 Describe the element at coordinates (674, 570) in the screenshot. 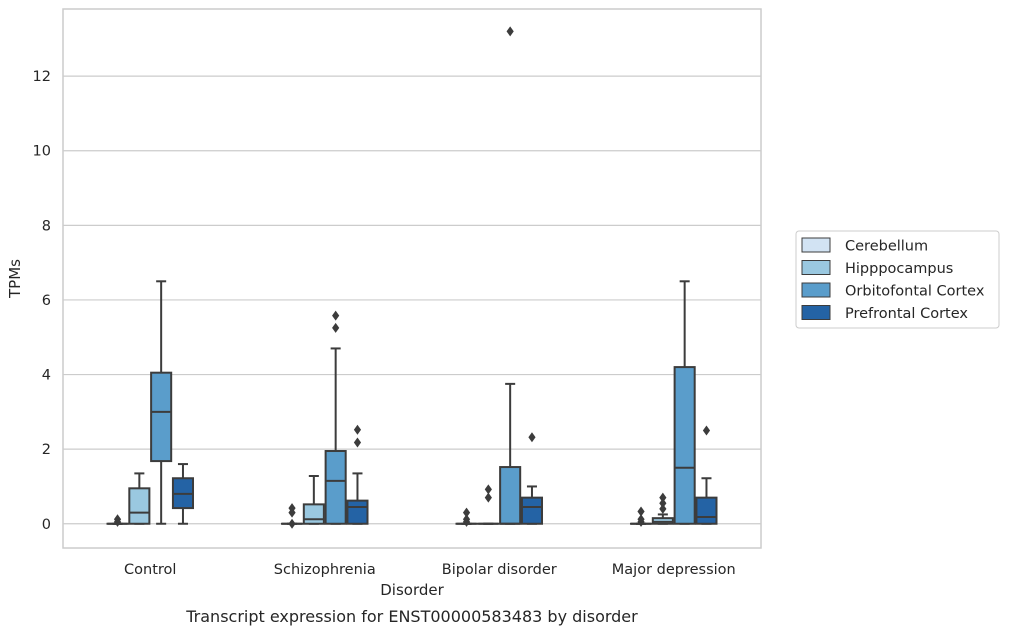

I see `x-tick-label: Major depression` at that location.